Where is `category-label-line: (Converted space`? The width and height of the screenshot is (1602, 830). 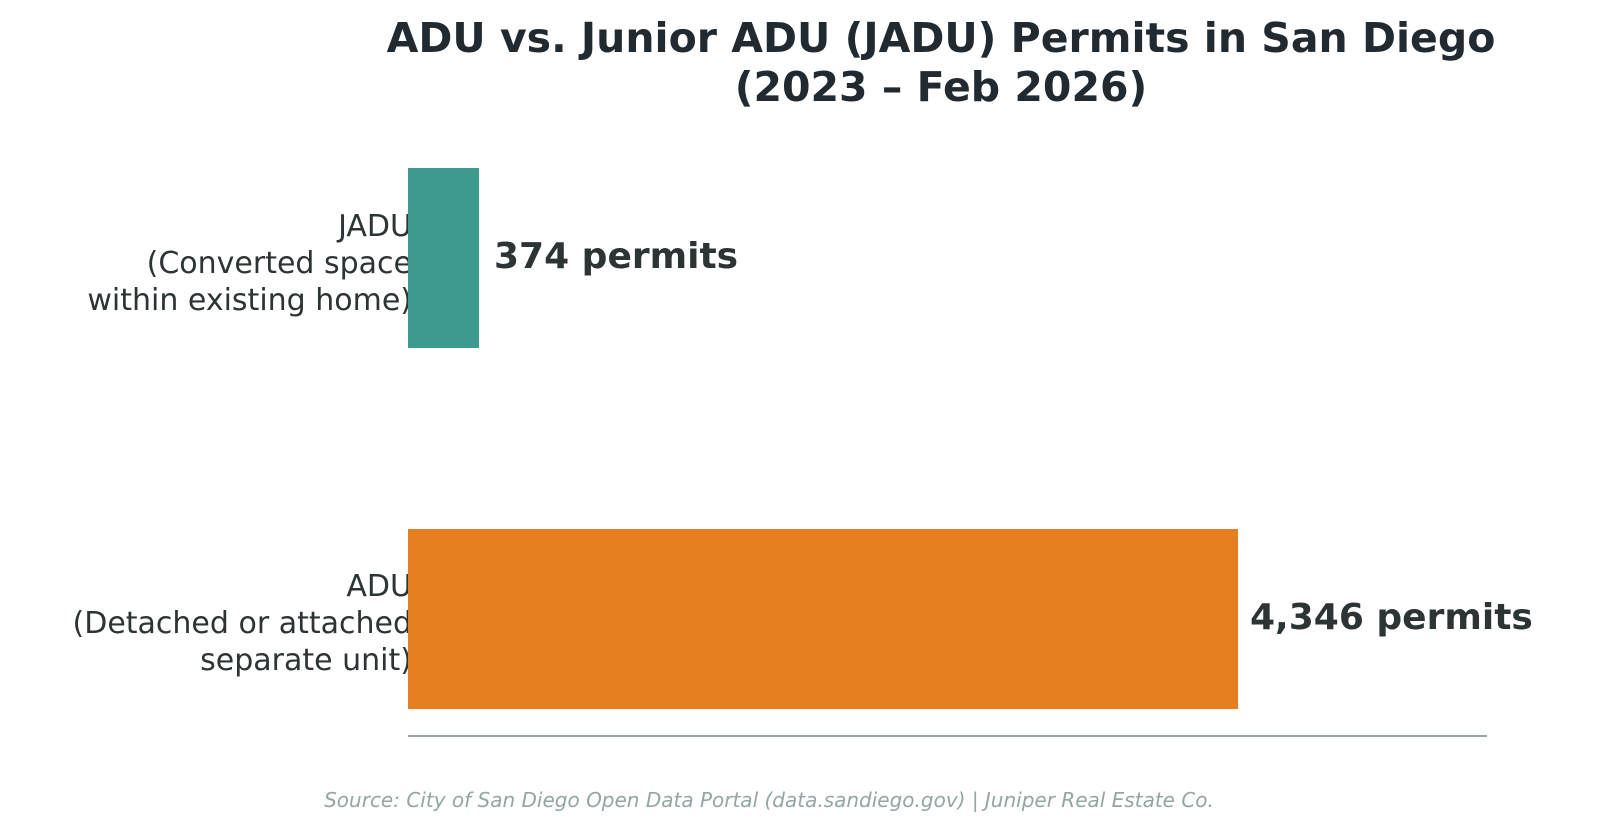
category-label-line: (Converted space is located at coordinates (279, 263).